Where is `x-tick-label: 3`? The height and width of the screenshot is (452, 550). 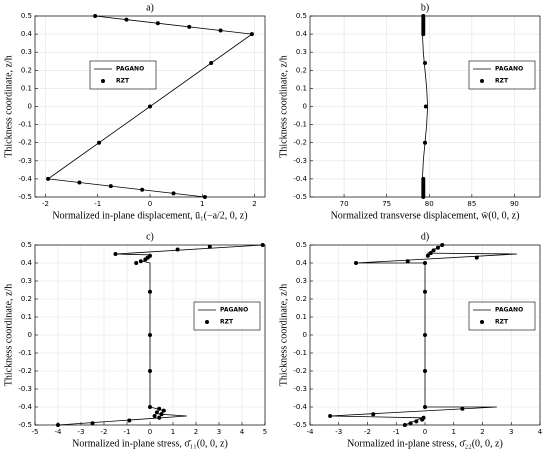
x-tick-label: 3 is located at coordinates (219, 432).